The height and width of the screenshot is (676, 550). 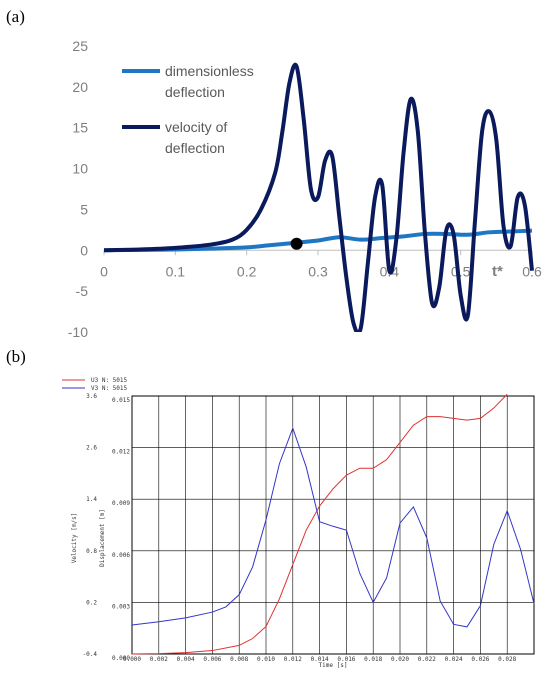 What do you see at coordinates (82, 291) in the screenshot?
I see `y-tick-label: -5` at bounding box center [82, 291].